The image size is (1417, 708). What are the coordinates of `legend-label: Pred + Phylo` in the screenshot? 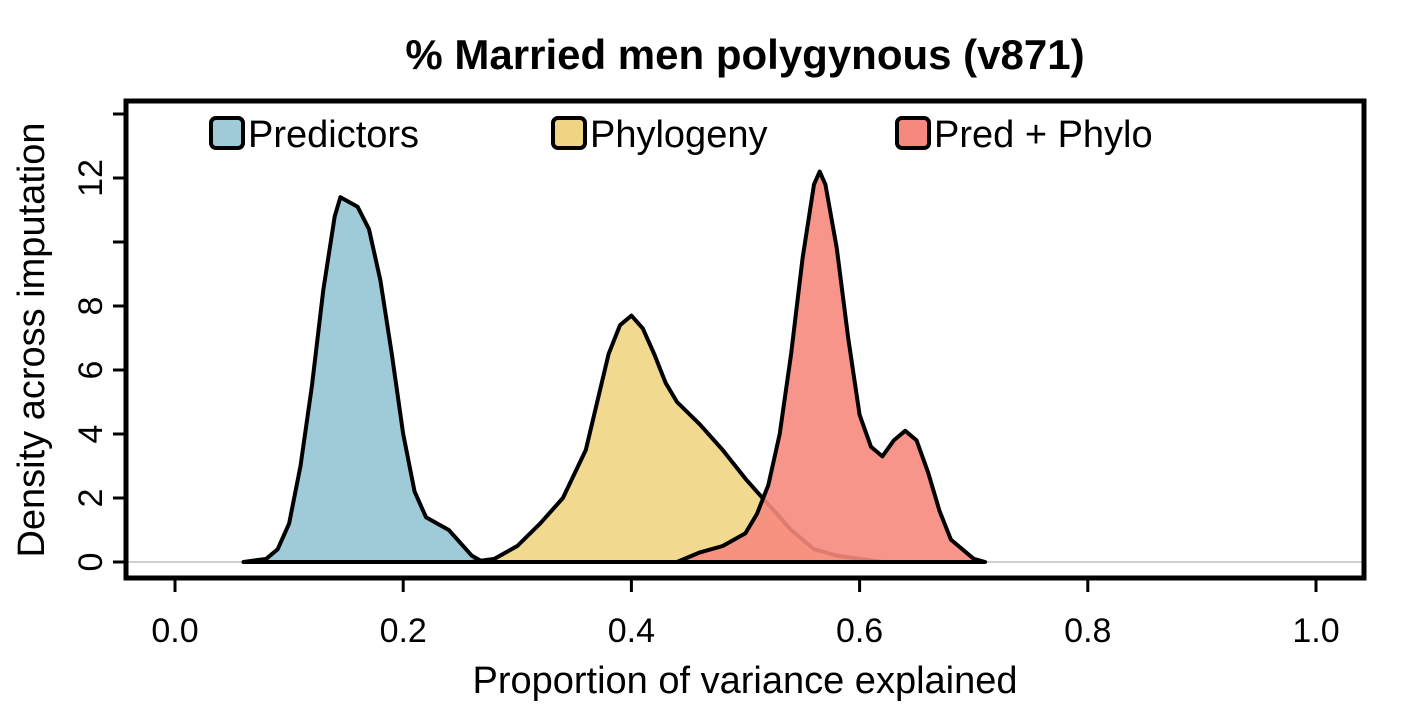 It's located at (1043, 135).